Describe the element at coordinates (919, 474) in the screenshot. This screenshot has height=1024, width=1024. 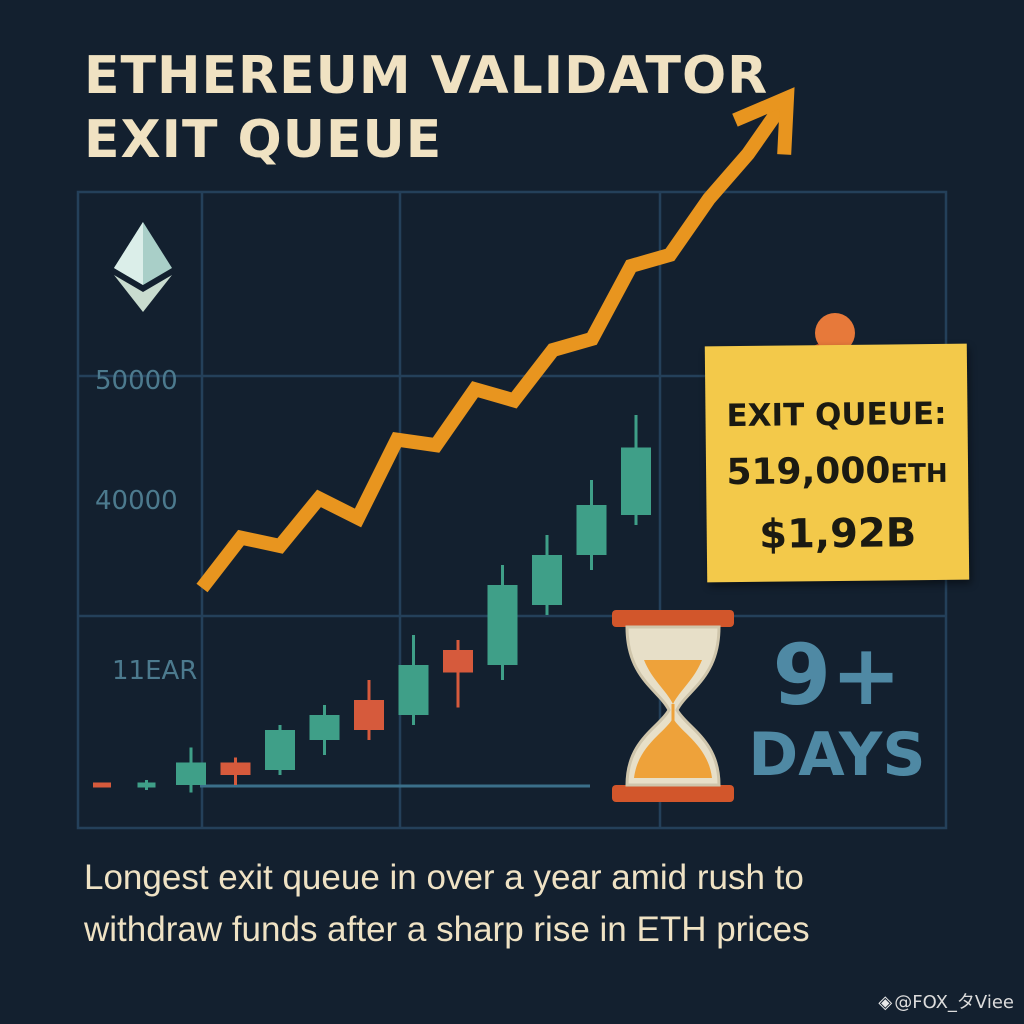
I see `note-unit: ETH` at that location.